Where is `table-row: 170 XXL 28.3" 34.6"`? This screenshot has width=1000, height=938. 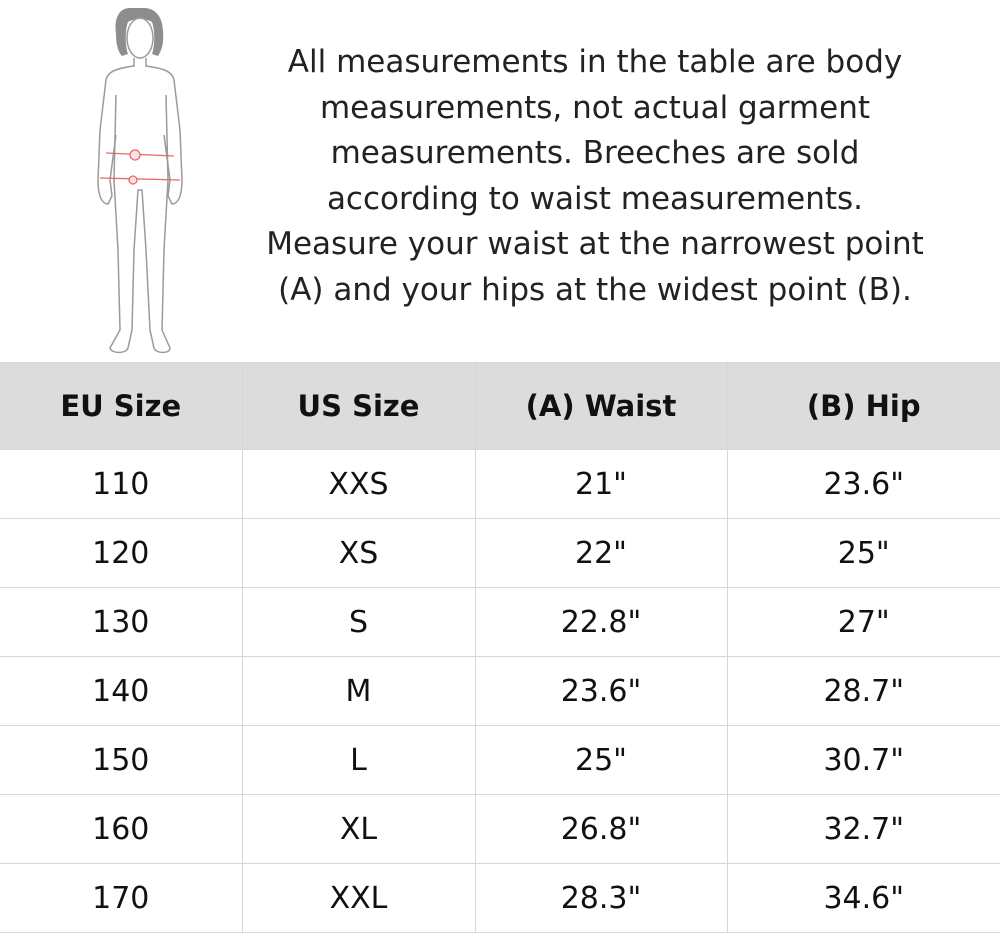
table-row: 170 XXL 28.3" 34.6" is located at coordinates (500, 898).